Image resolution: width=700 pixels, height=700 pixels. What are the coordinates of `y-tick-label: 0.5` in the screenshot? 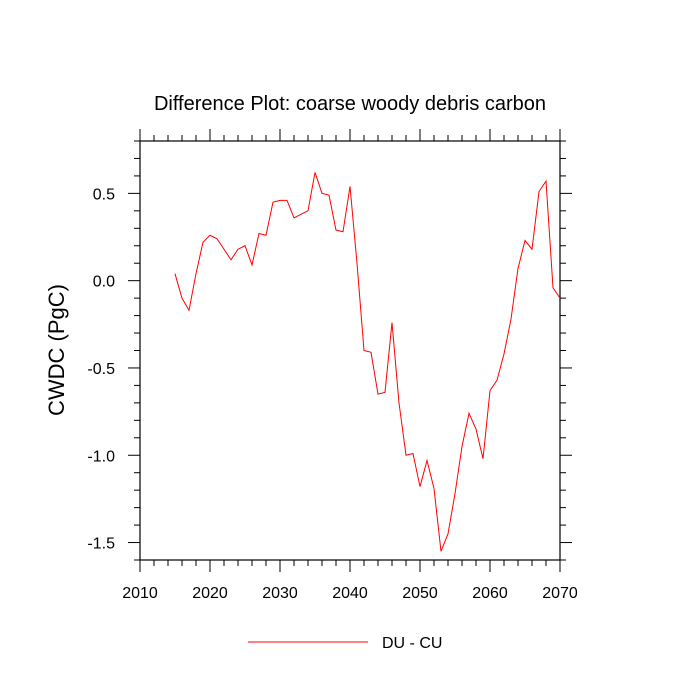 It's located at (104, 194).